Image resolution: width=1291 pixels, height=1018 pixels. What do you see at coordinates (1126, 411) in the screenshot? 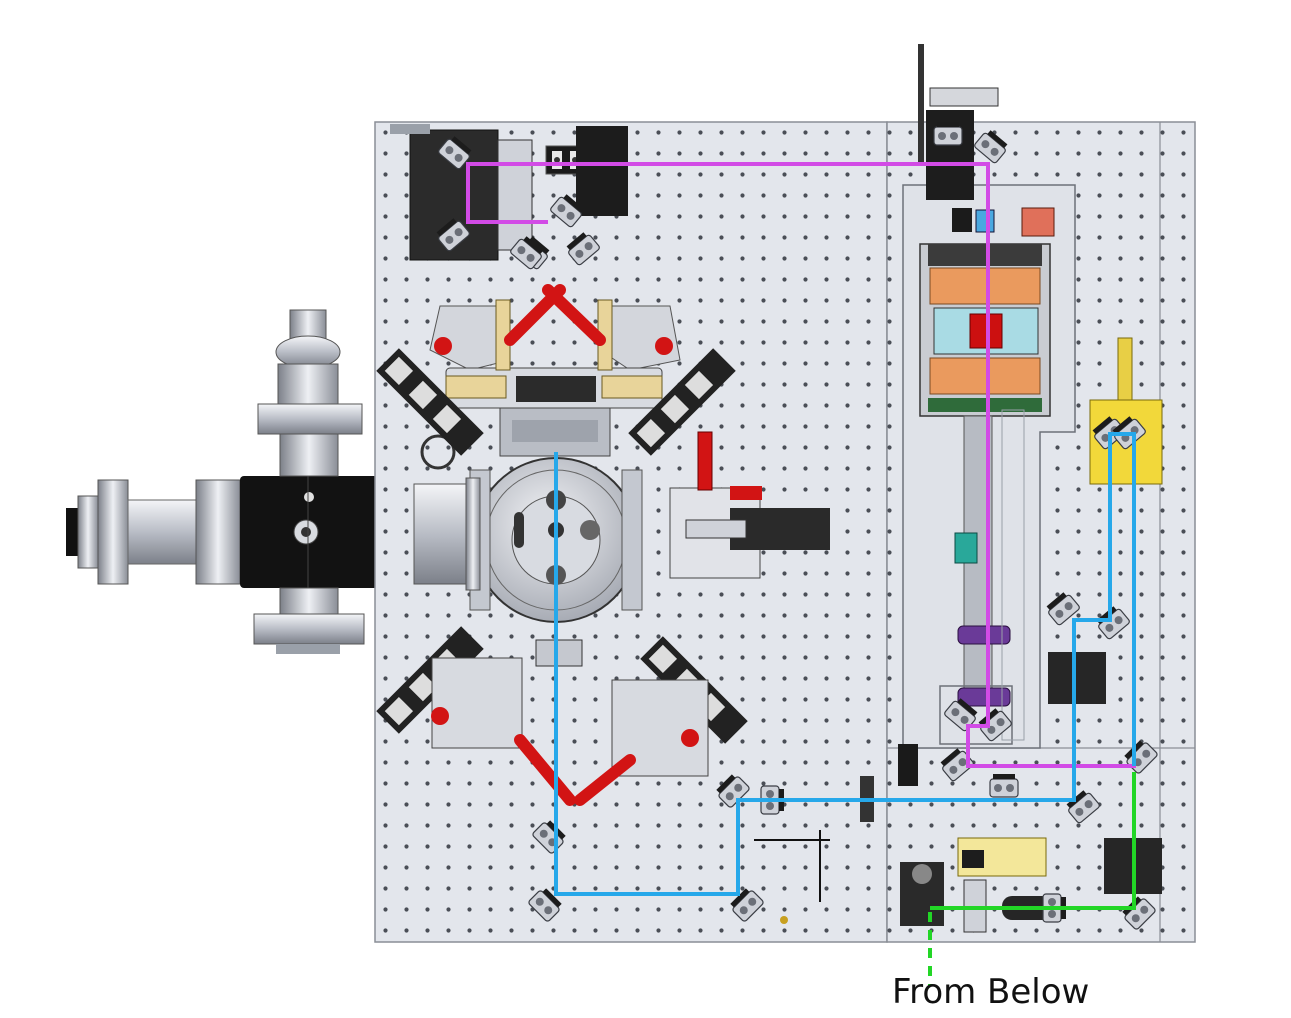
I see `yellow-optic-block` at bounding box center [1126, 411].